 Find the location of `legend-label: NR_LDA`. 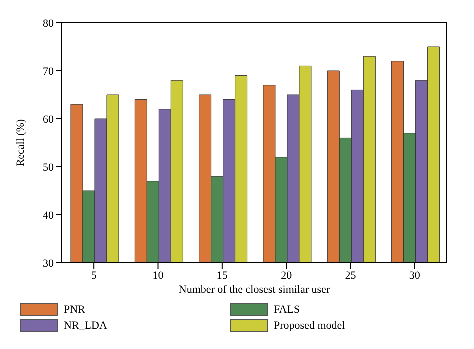

legend-label: NR_LDA is located at coordinates (86, 326).